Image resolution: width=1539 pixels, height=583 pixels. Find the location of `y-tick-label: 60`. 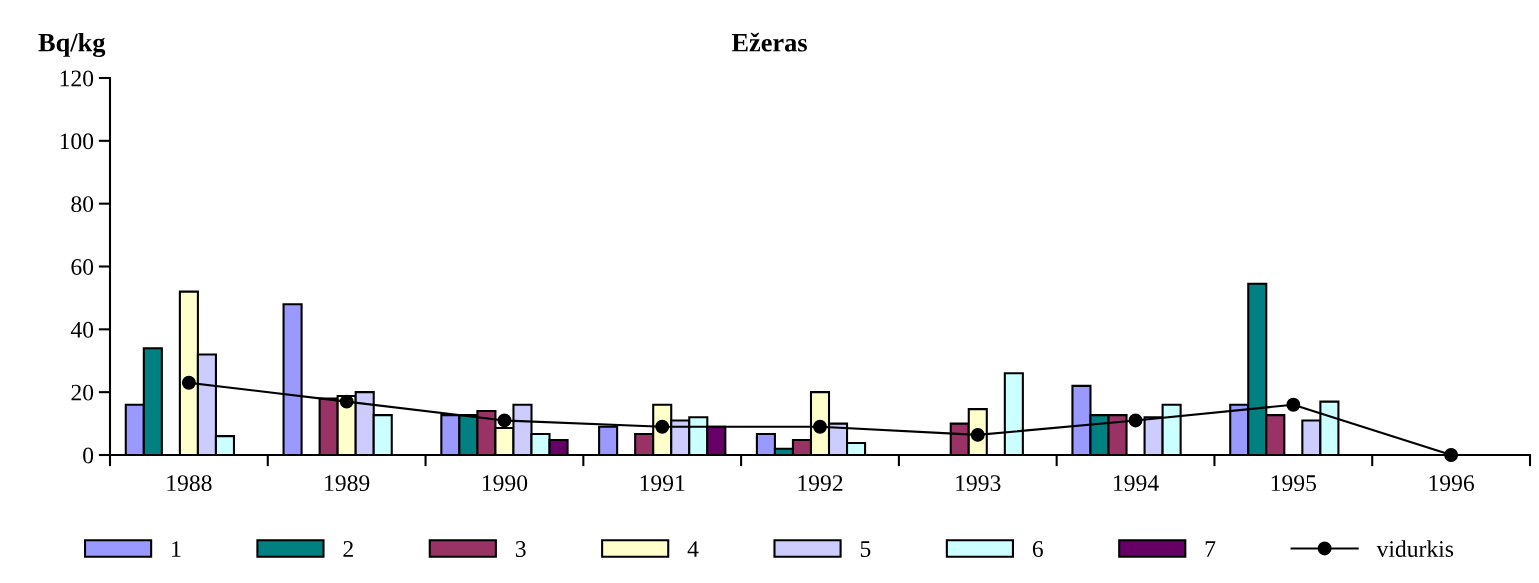

y-tick-label: 60 is located at coordinates (82, 266).